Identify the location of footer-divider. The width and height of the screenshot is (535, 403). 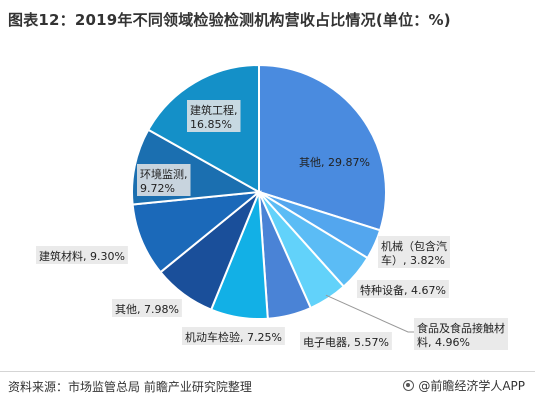
(267, 371).